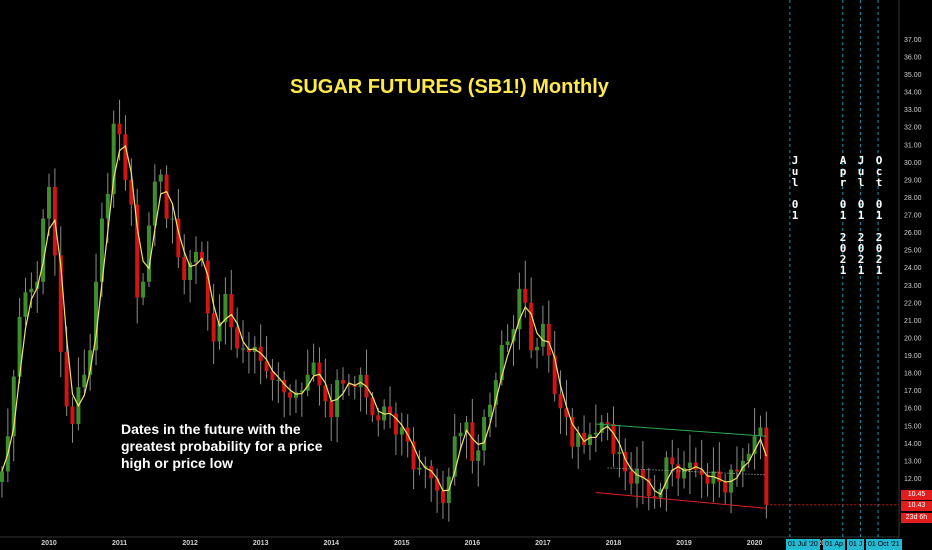 This screenshot has height=550, width=932. What do you see at coordinates (834, 544) in the screenshot?
I see `x-axis-tag-apr-2021: 01 Ap` at bounding box center [834, 544].